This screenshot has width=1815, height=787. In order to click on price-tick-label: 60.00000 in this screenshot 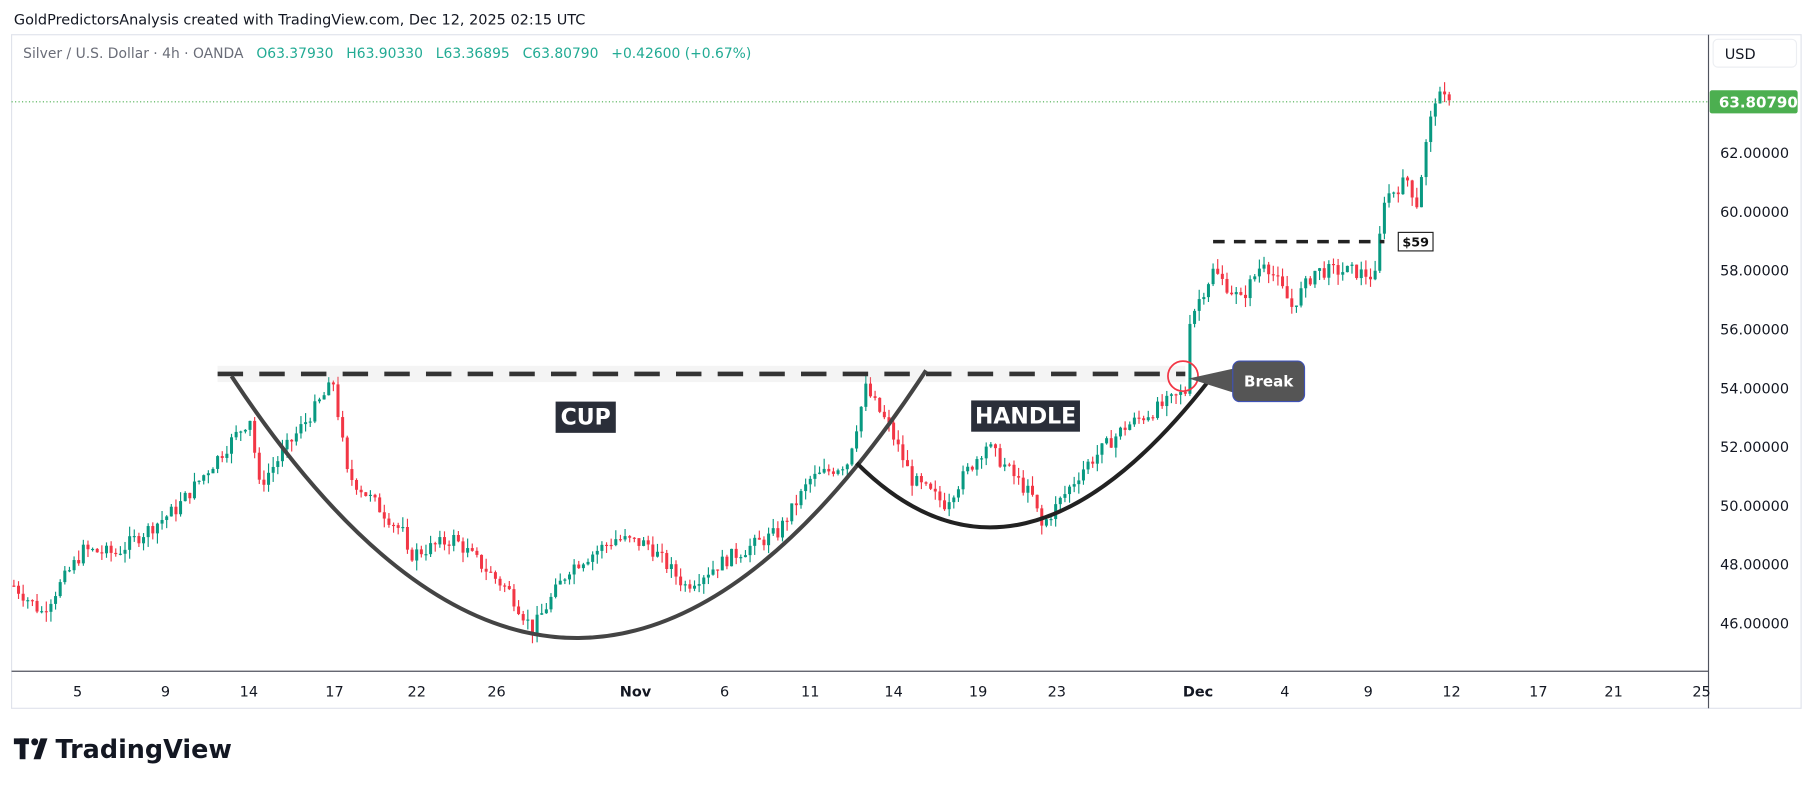, I will do `click(1754, 213)`.